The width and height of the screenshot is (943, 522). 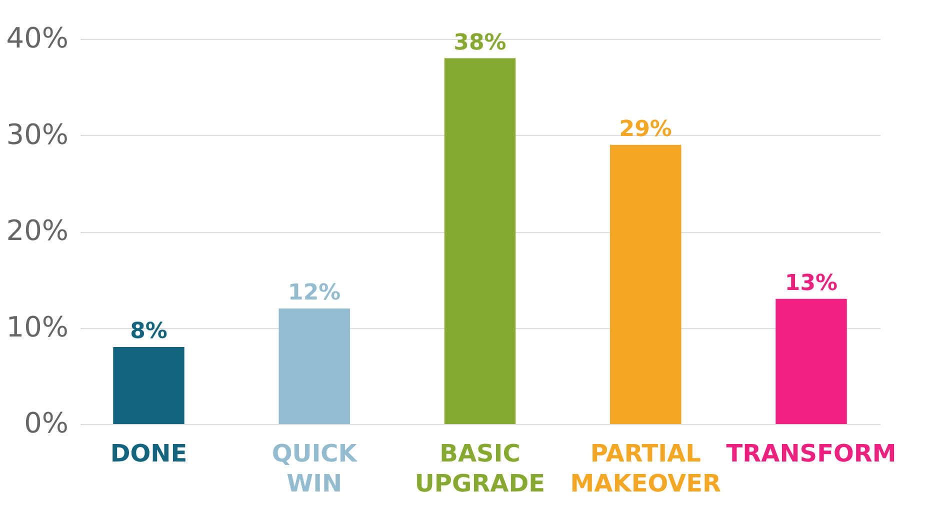 What do you see at coordinates (314, 293) in the screenshot?
I see `data-label: 12%` at bounding box center [314, 293].